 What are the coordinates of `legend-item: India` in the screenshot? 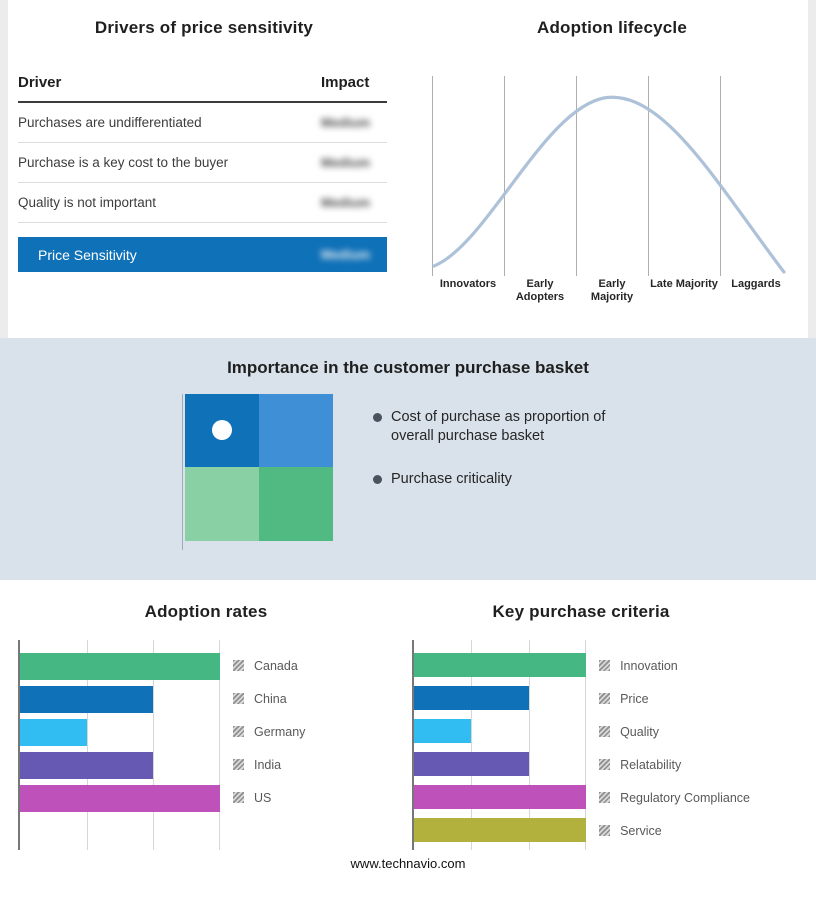 It's located at (269, 764).